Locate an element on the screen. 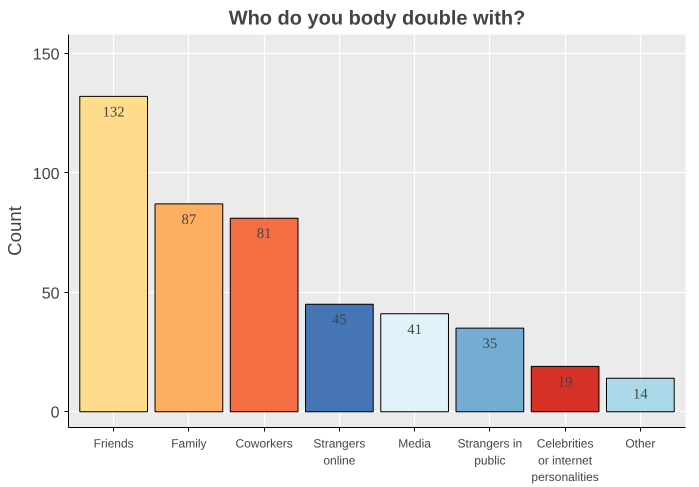 This screenshot has height=487, width=699. chart-title: Who do you body double with? is located at coordinates (377, 19).